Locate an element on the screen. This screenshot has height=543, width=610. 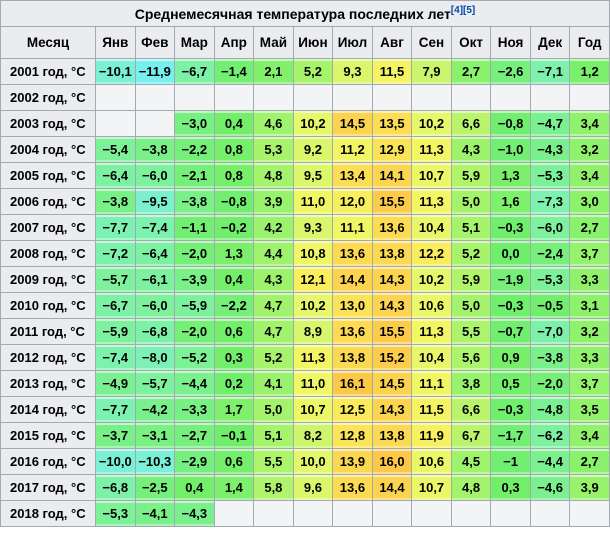
temperature-cell: 1,4 is located at coordinates (234, 487).